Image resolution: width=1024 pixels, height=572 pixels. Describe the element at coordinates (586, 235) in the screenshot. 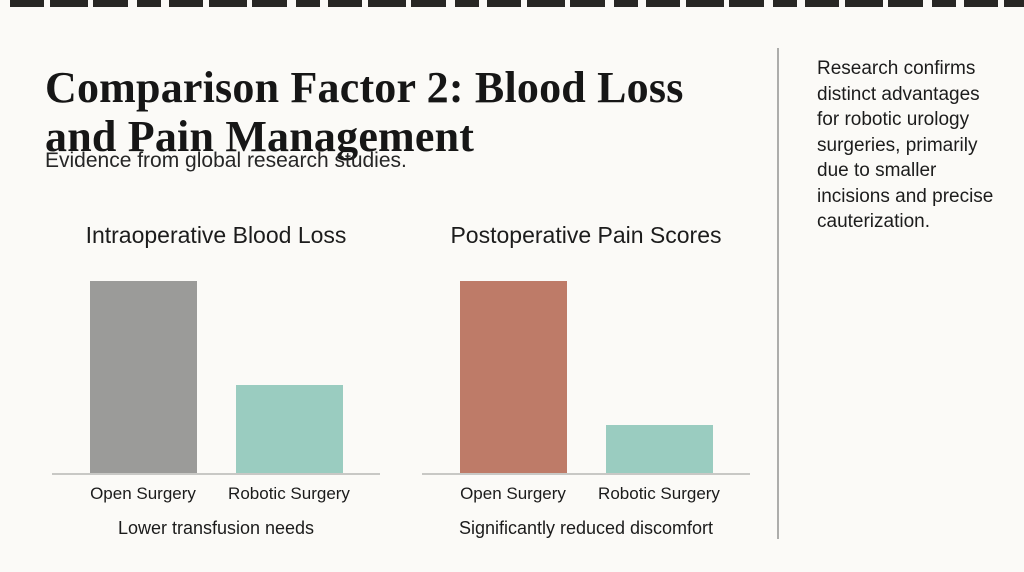

I see `chart-title: Postoperative Pain Scores` at that location.